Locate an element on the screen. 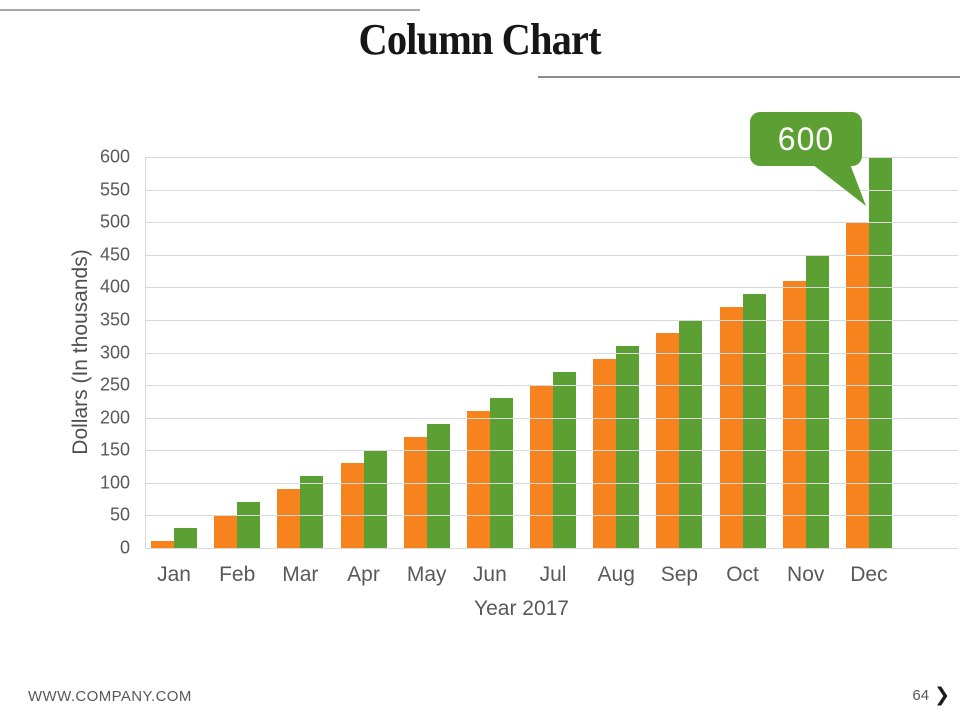 This screenshot has width=960, height=720. footer-page-area: 64 ❯ is located at coordinates (931, 695).